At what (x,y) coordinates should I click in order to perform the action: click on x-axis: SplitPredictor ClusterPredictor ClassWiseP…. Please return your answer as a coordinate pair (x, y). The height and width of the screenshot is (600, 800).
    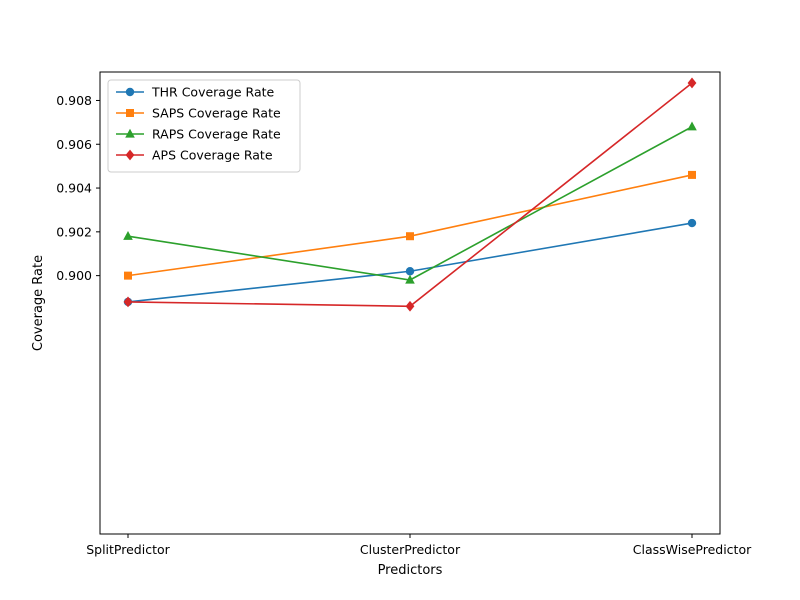
    Looking at the image, I should click on (419, 545).